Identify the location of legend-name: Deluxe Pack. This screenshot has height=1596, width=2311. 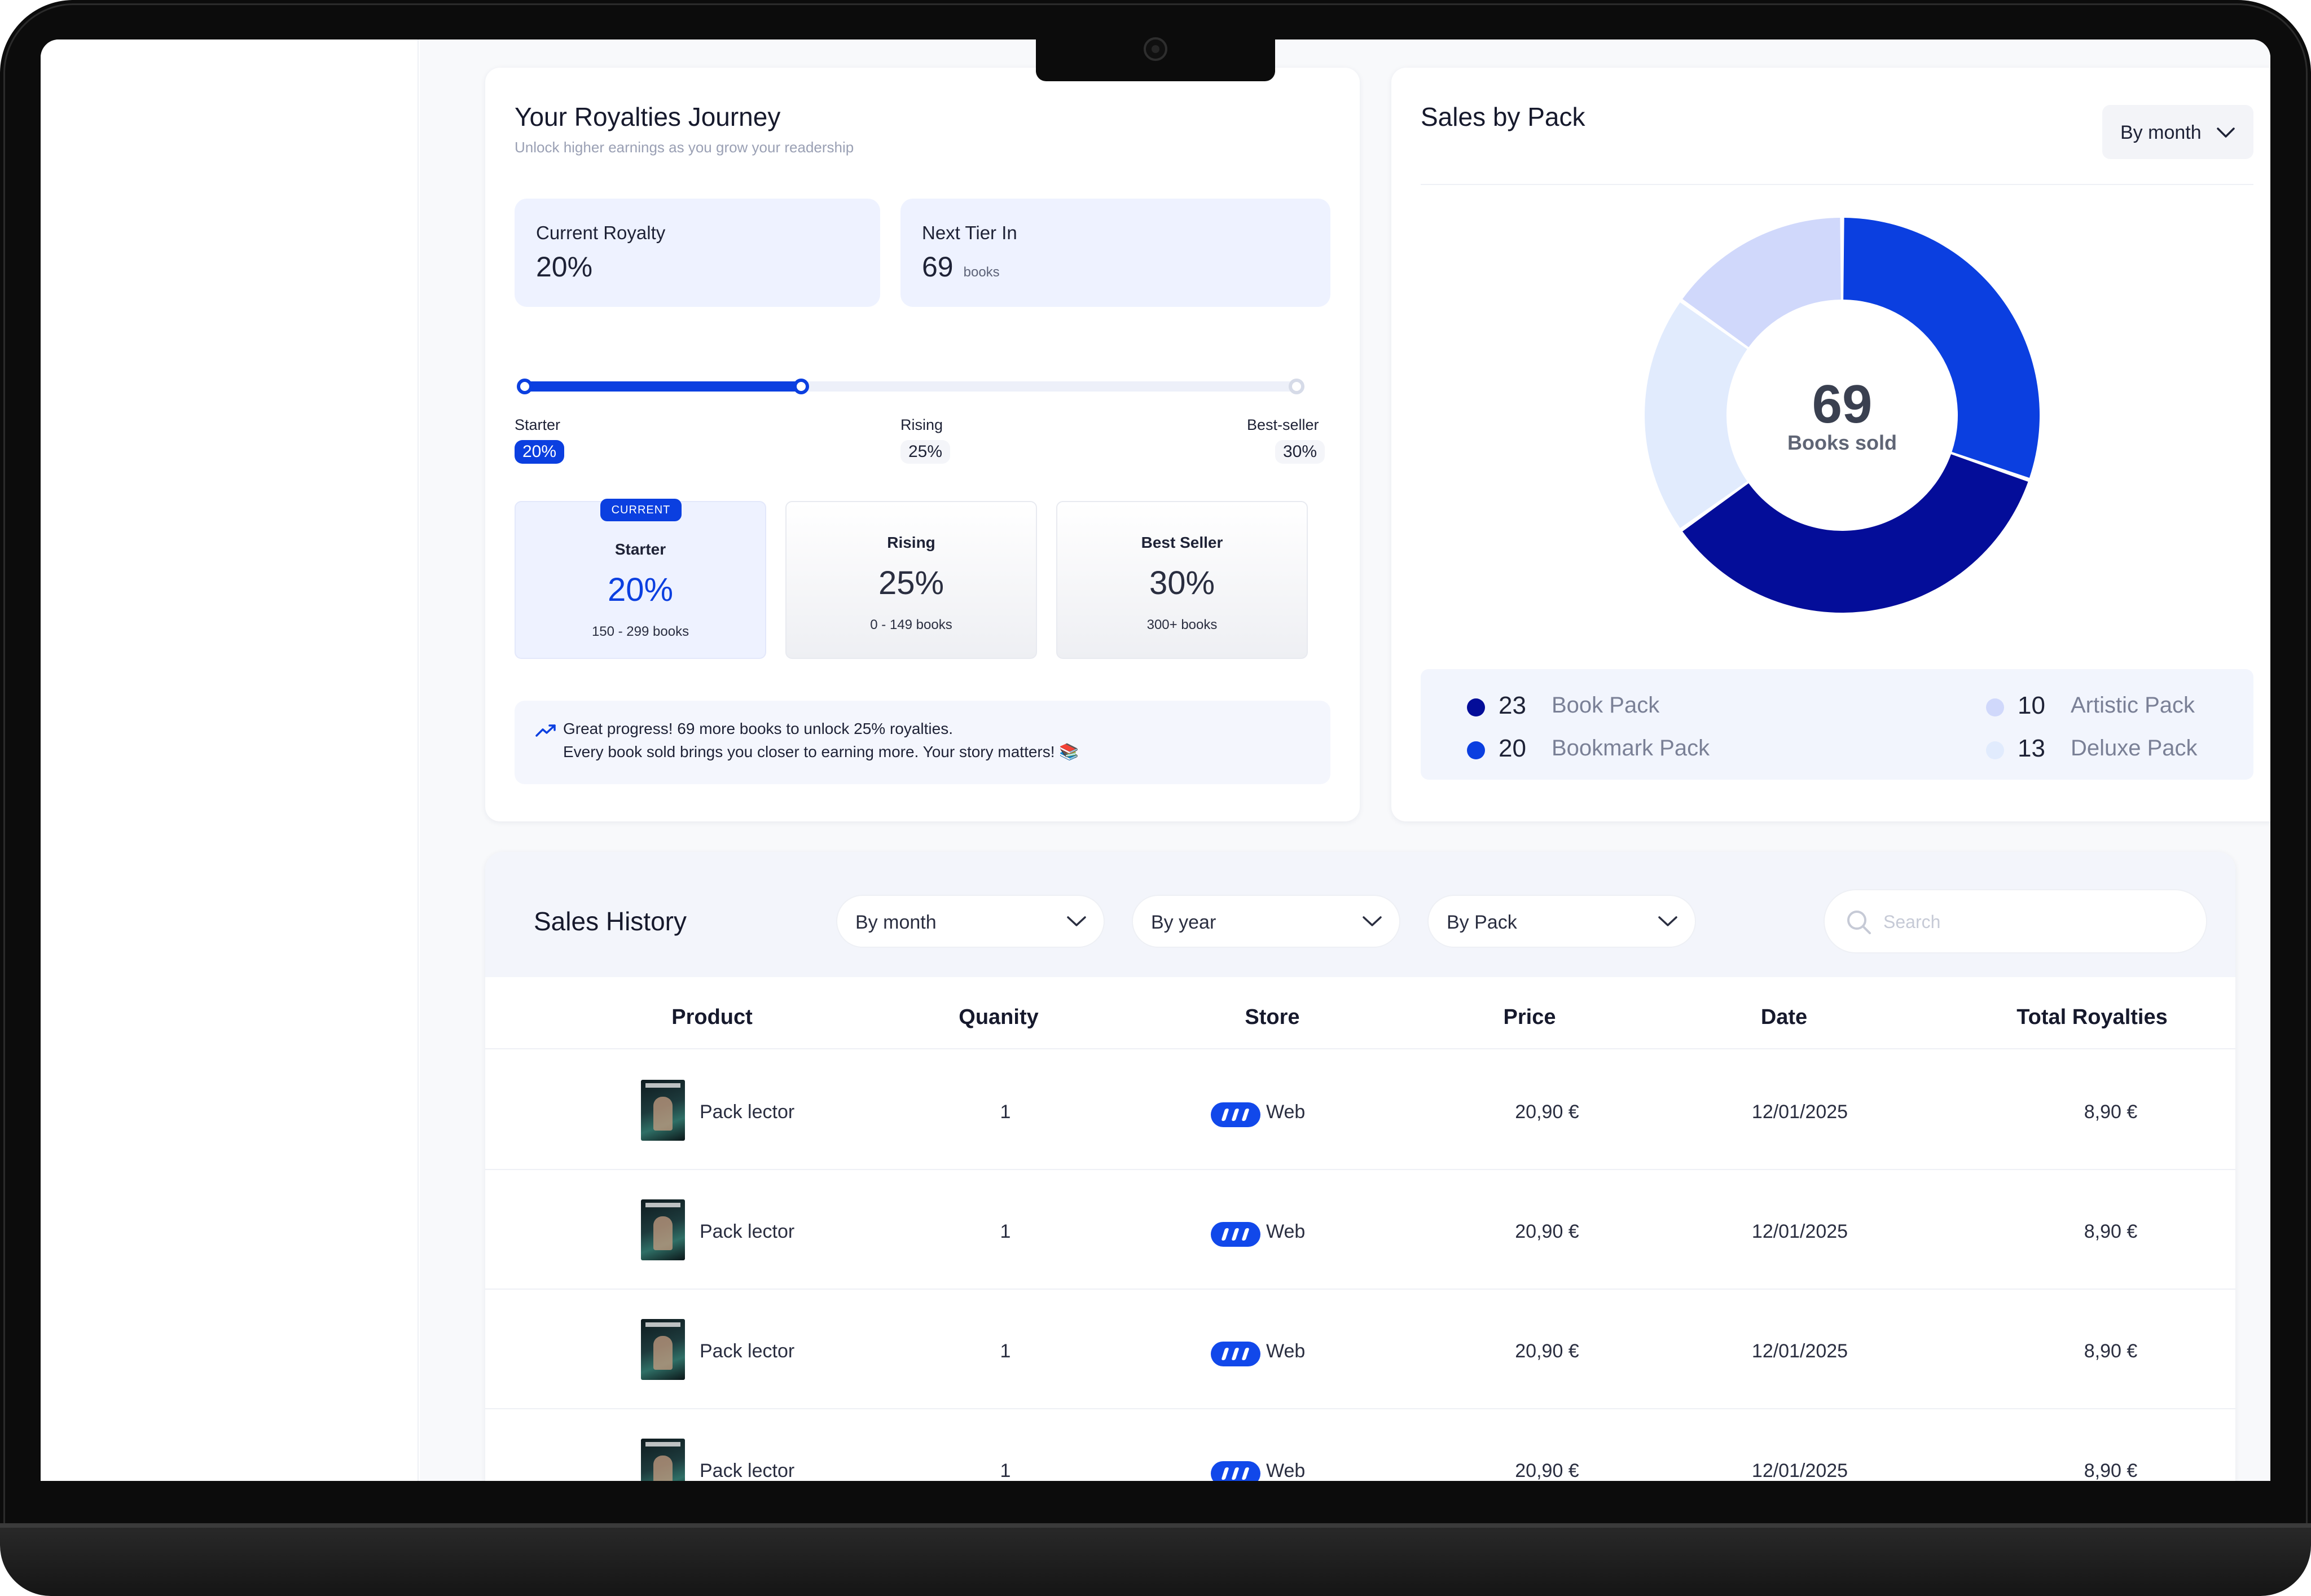
(2134, 748).